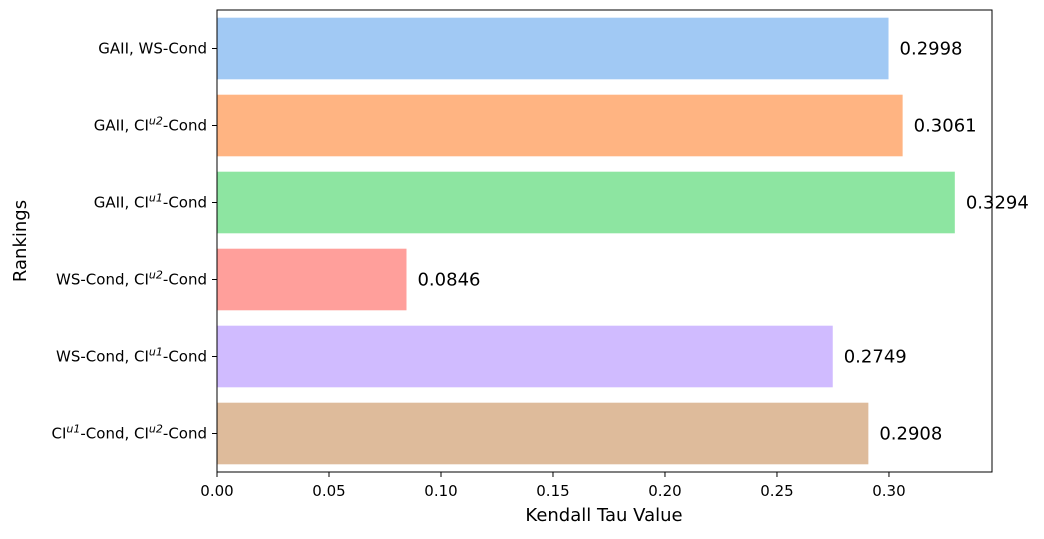 The image size is (1044, 539). Describe the element at coordinates (664, 491) in the screenshot. I see `x-tick-label: 0.20` at that location.